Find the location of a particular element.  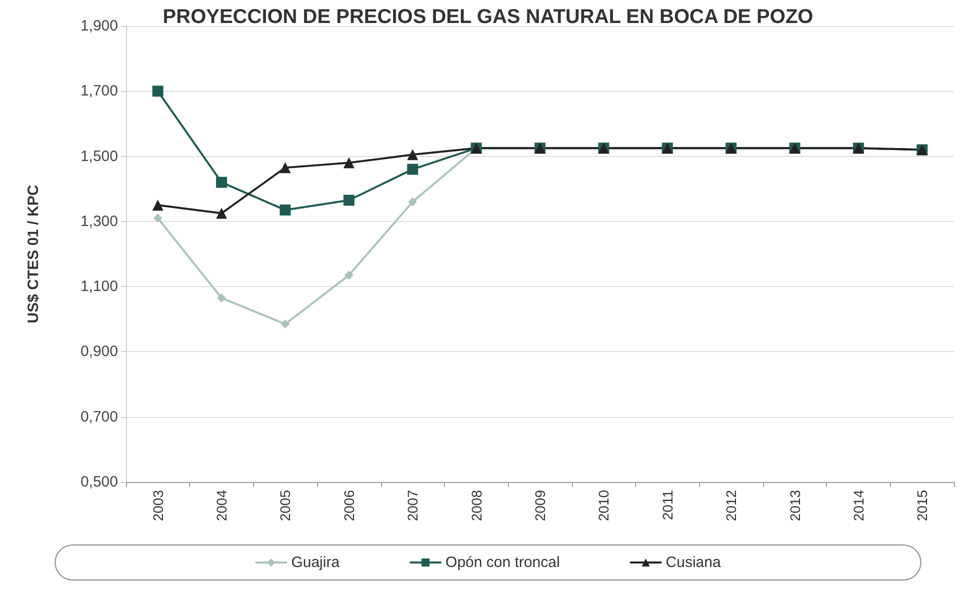

x-tick-label: 2012 is located at coordinates (731, 506).